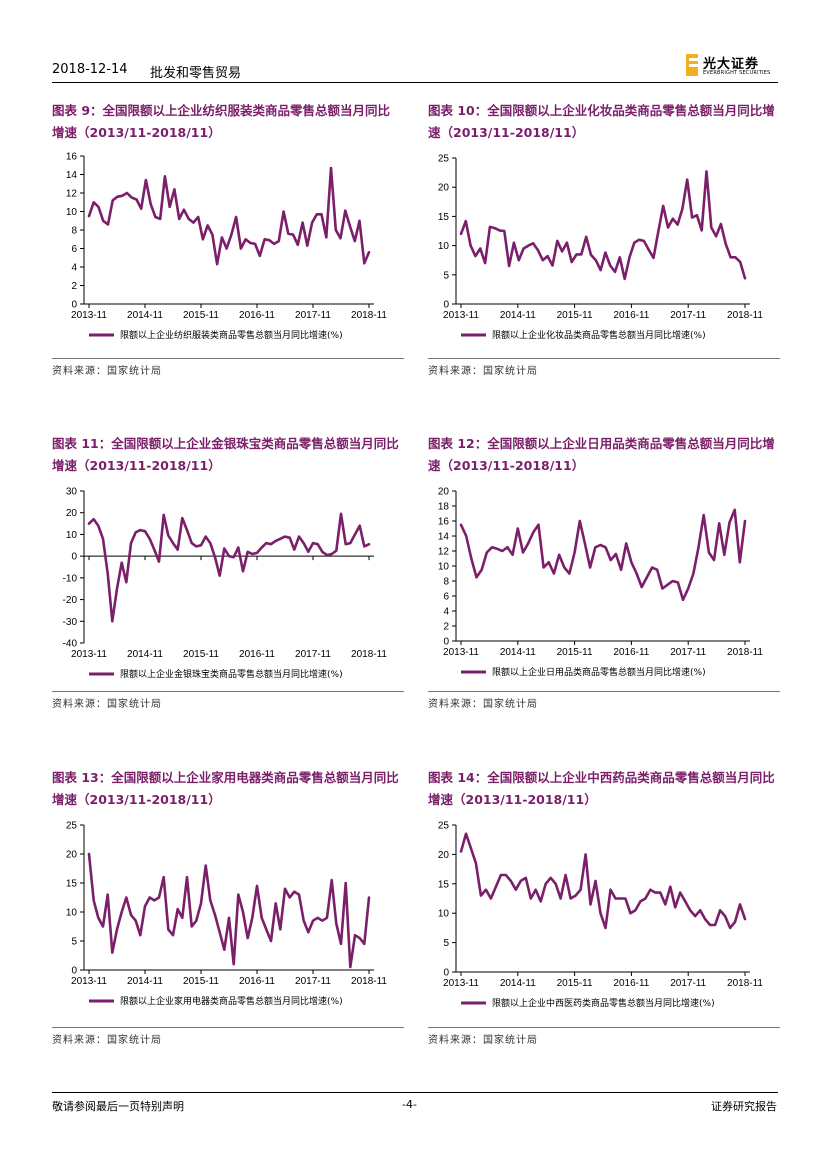 This screenshot has width=827, height=1169. I want to click on y-tick-label: 18, so click(444, 507).